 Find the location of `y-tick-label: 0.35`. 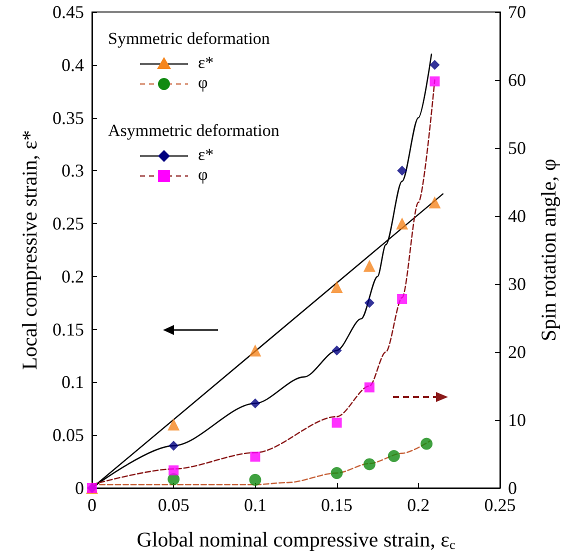

y-tick-label: 0.35 is located at coordinates (68, 118).